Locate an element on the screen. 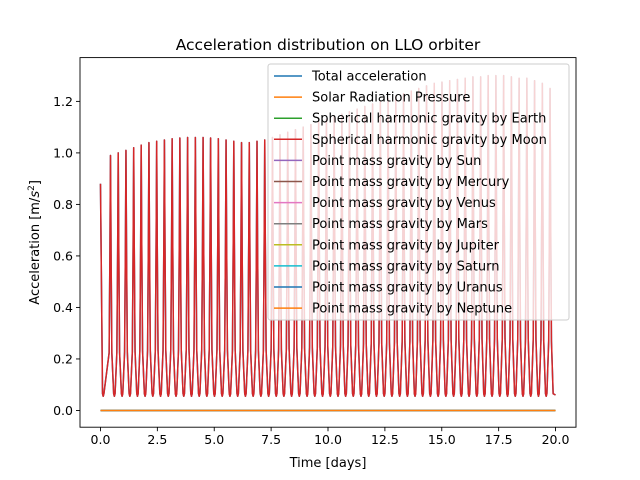 This screenshot has height=480, width=640. y-tick-label: 1.2 is located at coordinates (63, 101).